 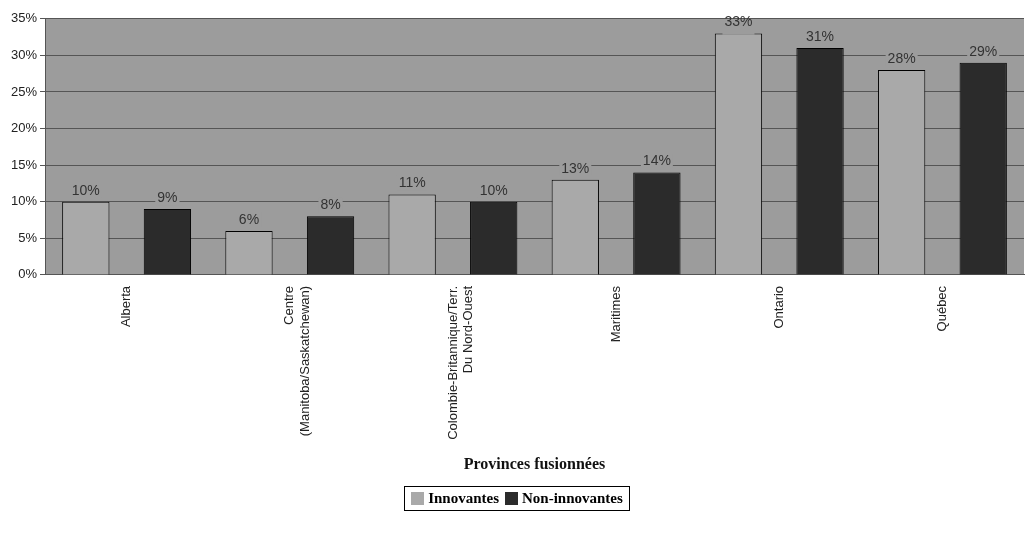 What do you see at coordinates (820, 35) in the screenshot?
I see `data-label: 31%` at bounding box center [820, 35].